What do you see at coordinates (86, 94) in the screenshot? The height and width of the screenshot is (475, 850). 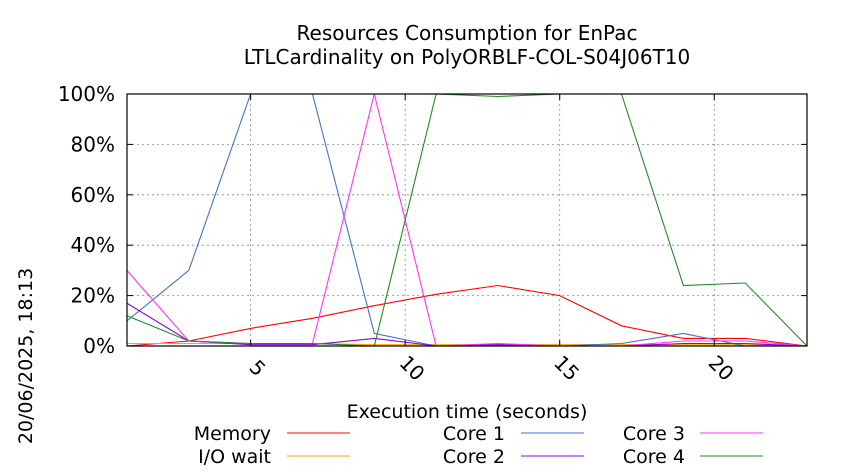 I see `y-tick-label: 100%` at bounding box center [86, 94].